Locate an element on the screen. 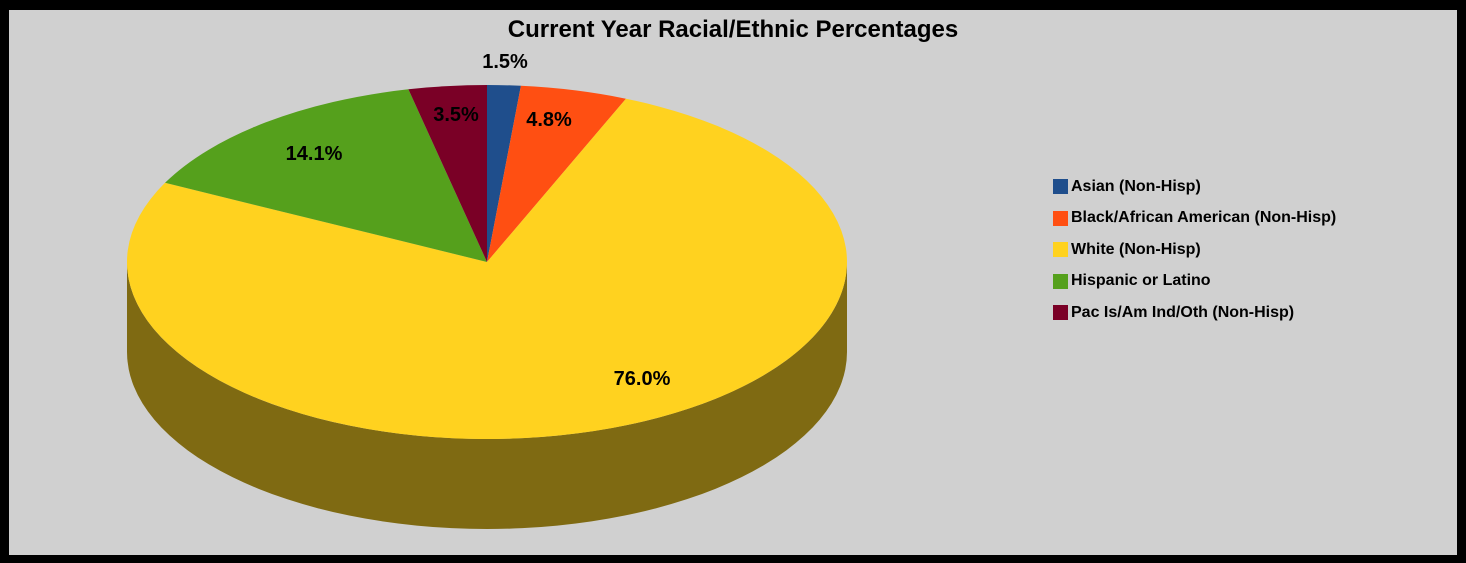 The image size is (1466, 563). legend-swatch-black is located at coordinates (1060, 218).